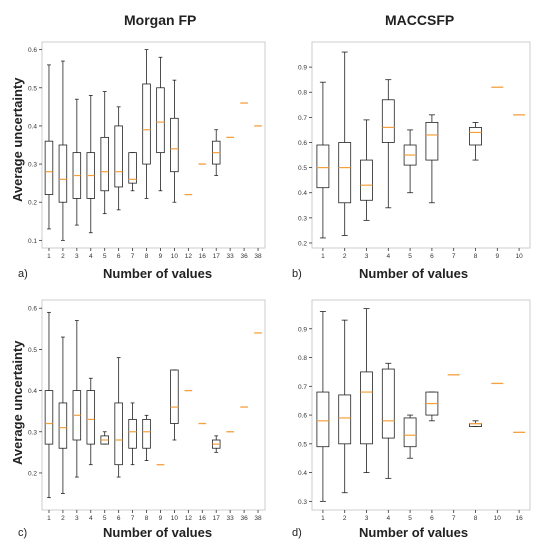 The image size is (539, 550). What do you see at coordinates (32, 241) in the screenshot?
I see `y-tick-label: 0.1` at bounding box center [32, 241].